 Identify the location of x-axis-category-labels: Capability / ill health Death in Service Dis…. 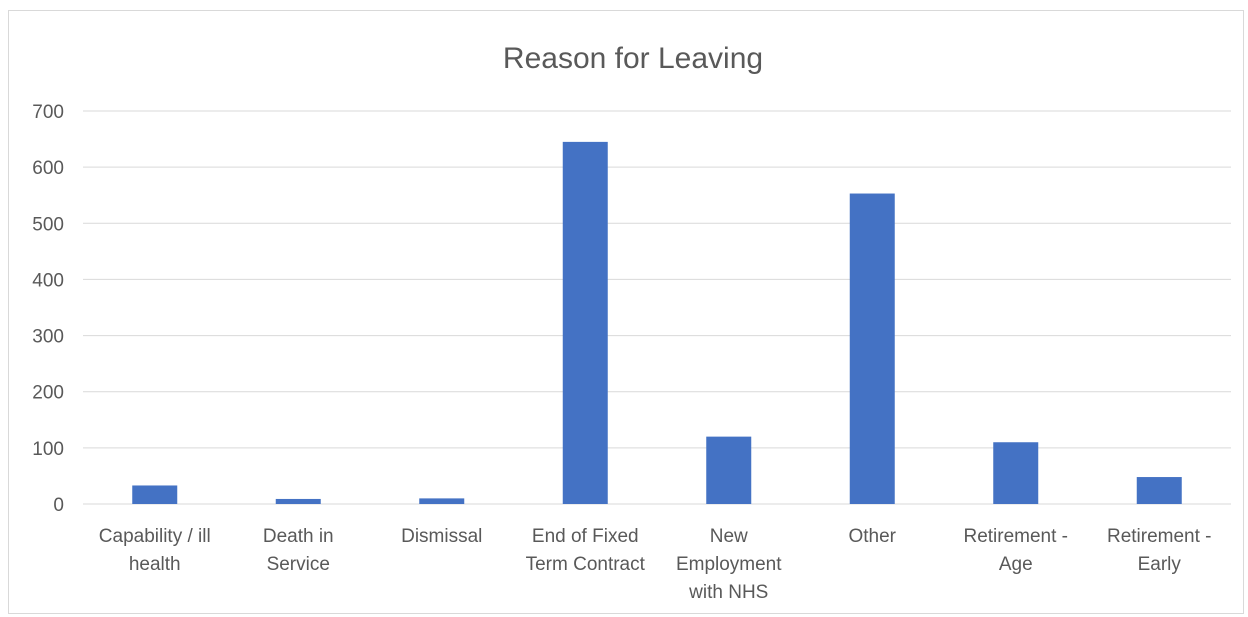
(655, 564).